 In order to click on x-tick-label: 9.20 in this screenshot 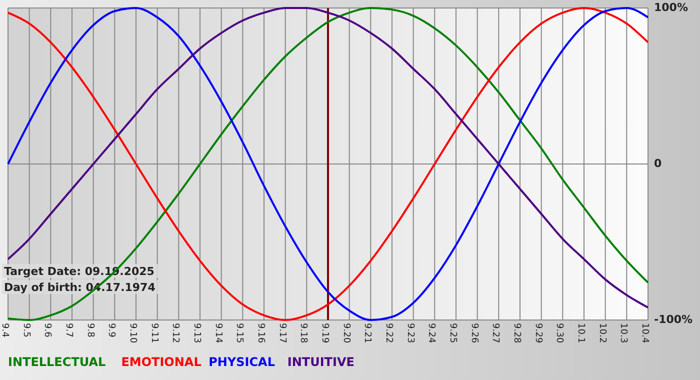, I will do `click(345, 333)`.